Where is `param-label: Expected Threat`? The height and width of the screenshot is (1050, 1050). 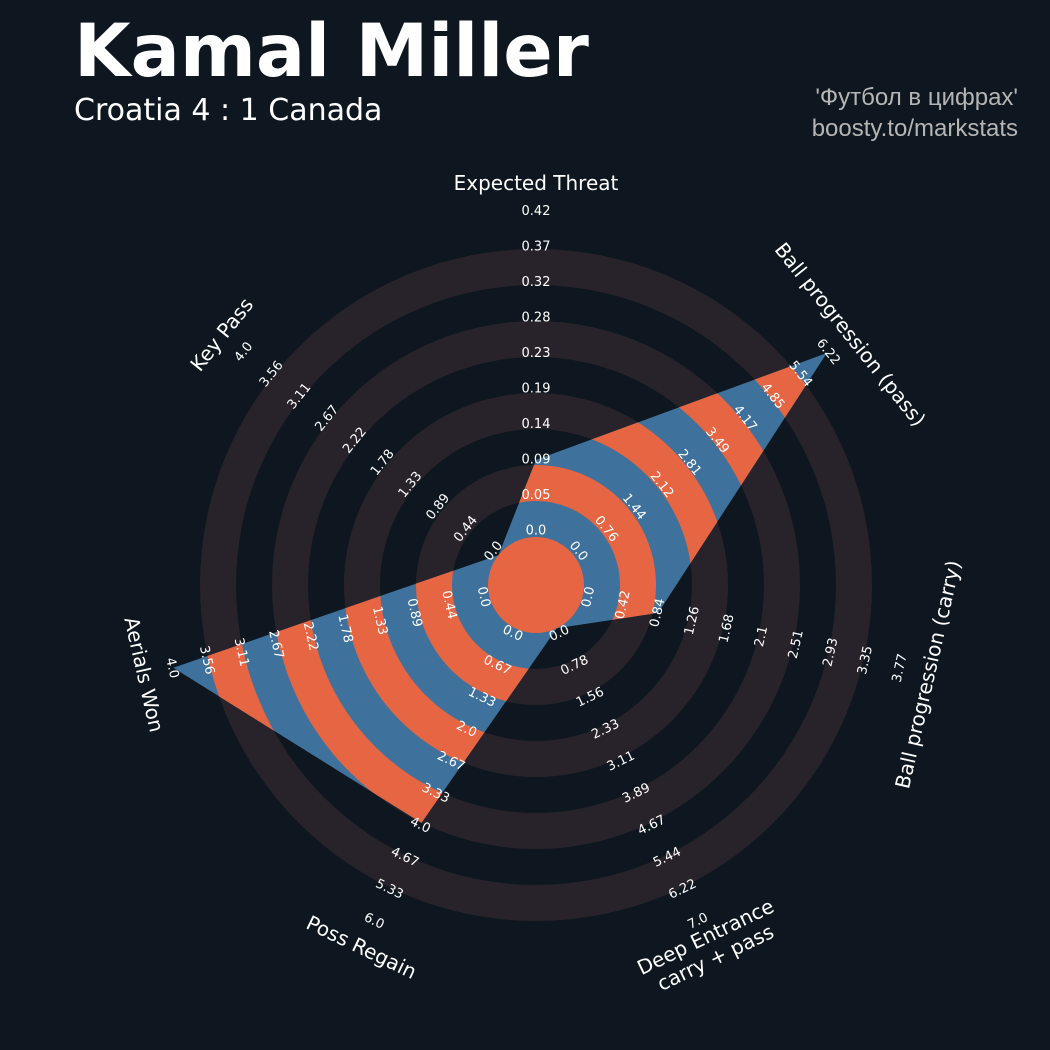 param-label: Expected Threat is located at coordinates (536, 183).